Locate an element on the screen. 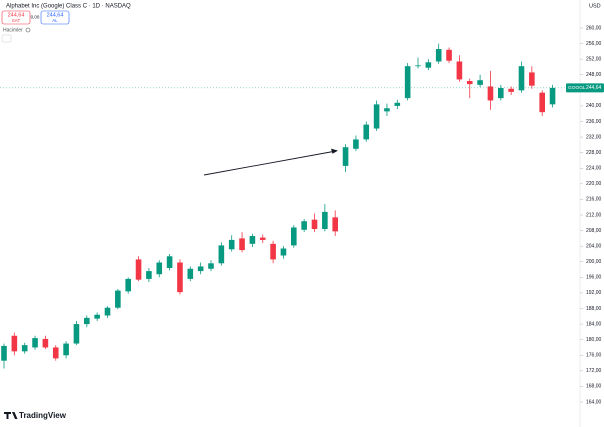 The height and width of the screenshot is (427, 604). y-tick-label: 196,00 is located at coordinates (594, 278).